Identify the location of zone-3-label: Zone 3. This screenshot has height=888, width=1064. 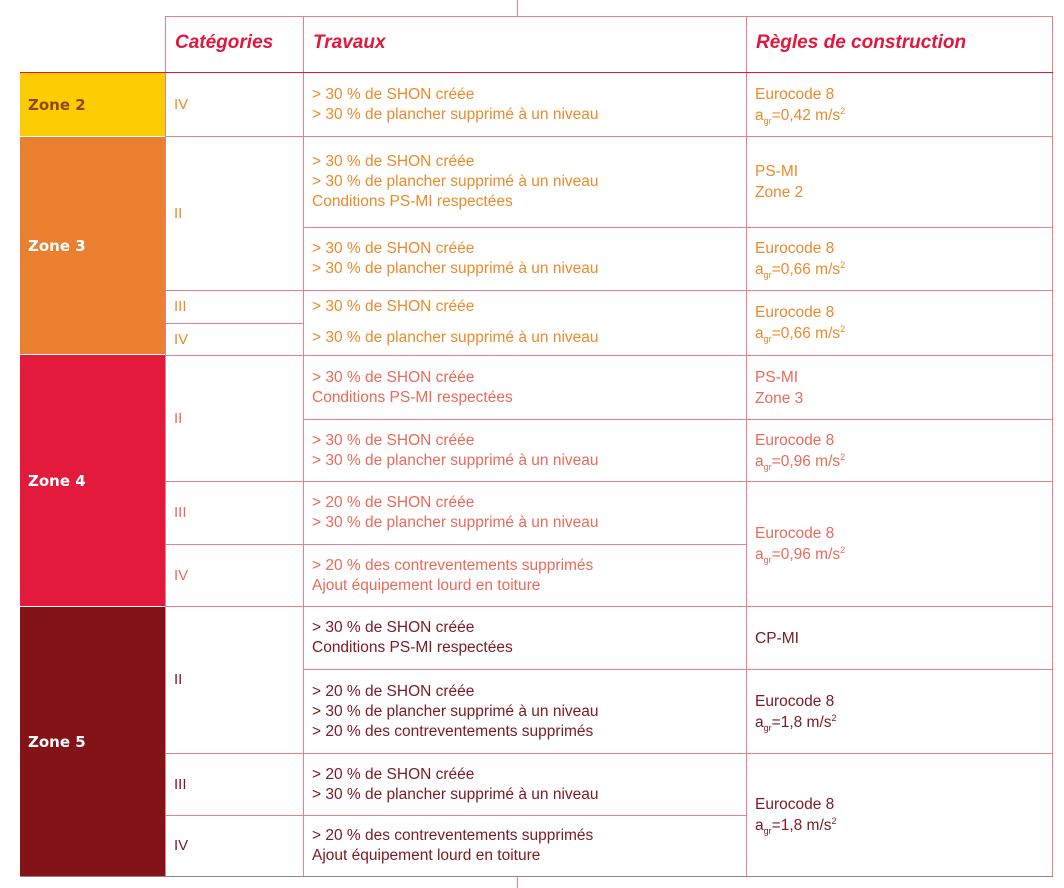
(92, 245).